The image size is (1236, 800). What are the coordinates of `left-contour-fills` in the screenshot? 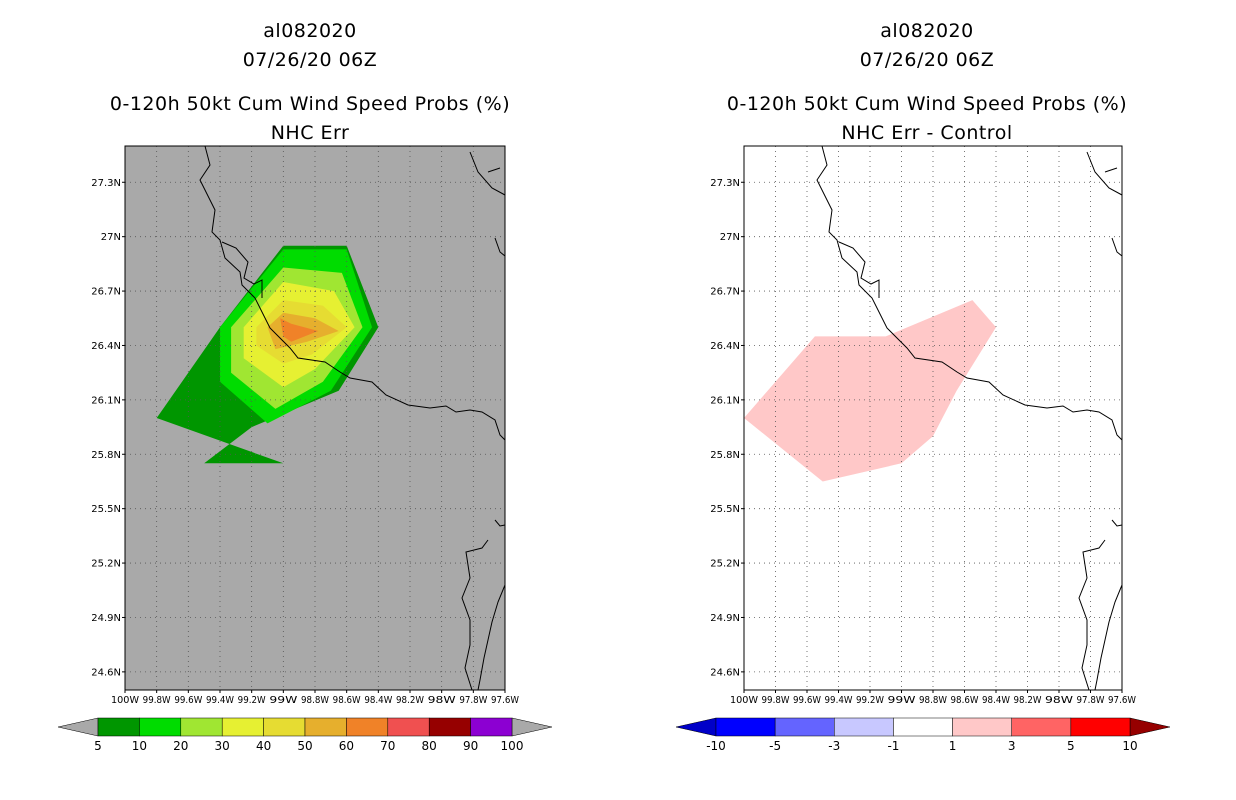 It's located at (267, 354).